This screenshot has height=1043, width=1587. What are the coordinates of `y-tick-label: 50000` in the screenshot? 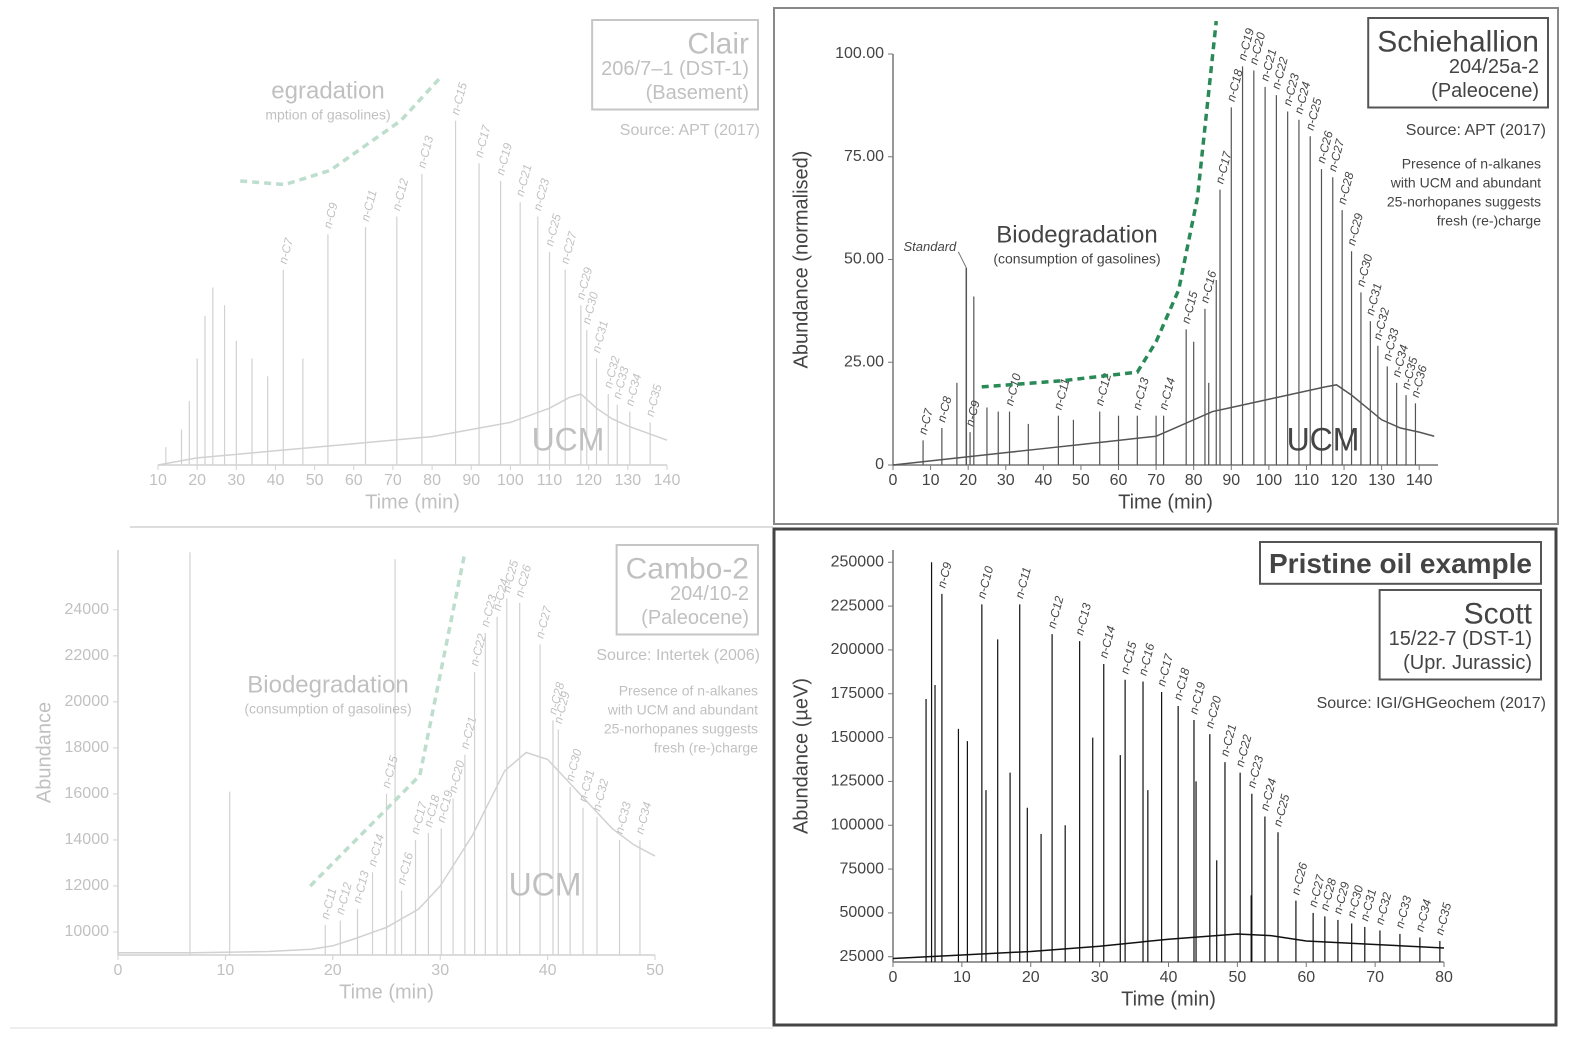 It's located at (862, 912).